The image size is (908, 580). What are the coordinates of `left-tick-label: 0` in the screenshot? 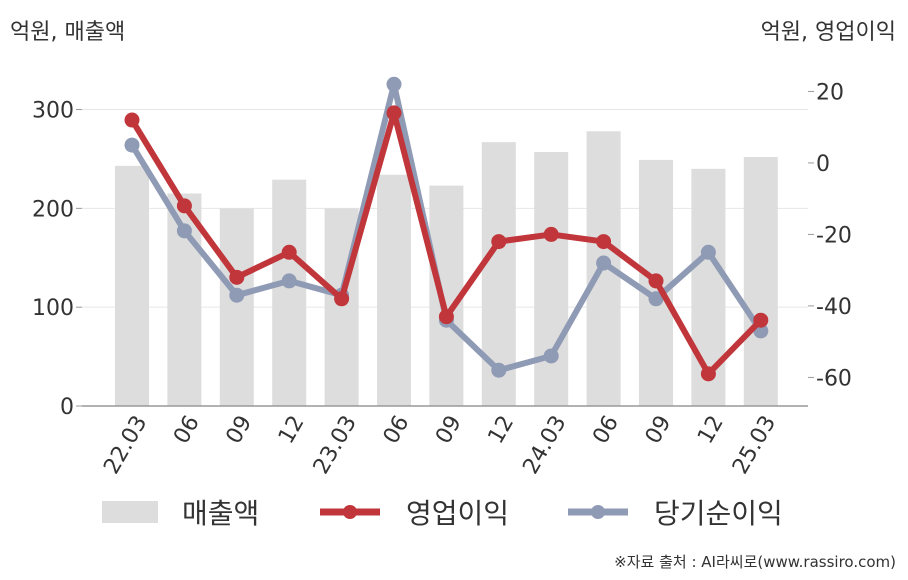 It's located at (67, 407).